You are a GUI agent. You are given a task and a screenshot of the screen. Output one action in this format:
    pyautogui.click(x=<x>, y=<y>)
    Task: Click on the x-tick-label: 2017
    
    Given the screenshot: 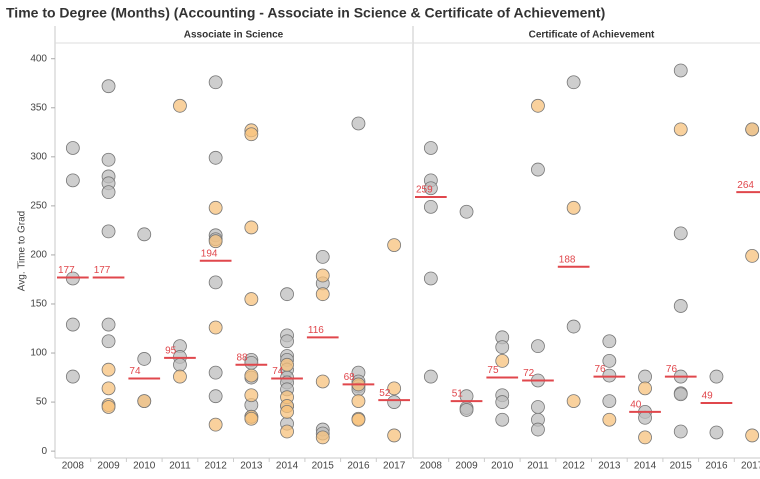 What is the action you would take?
    pyautogui.click(x=394, y=466)
    